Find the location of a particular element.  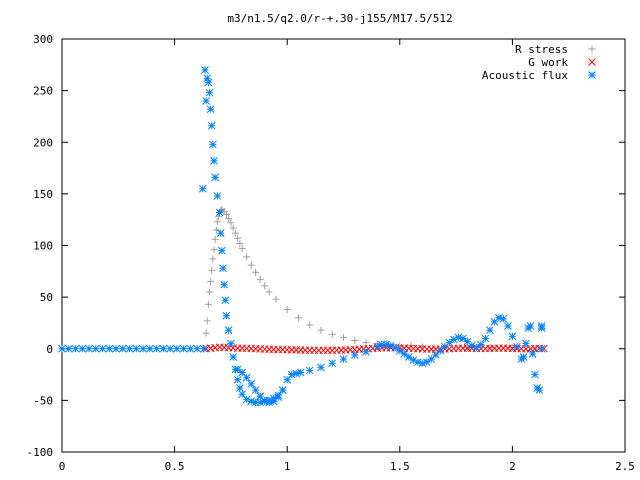

y-tick-label: 200 is located at coordinates (43, 142).